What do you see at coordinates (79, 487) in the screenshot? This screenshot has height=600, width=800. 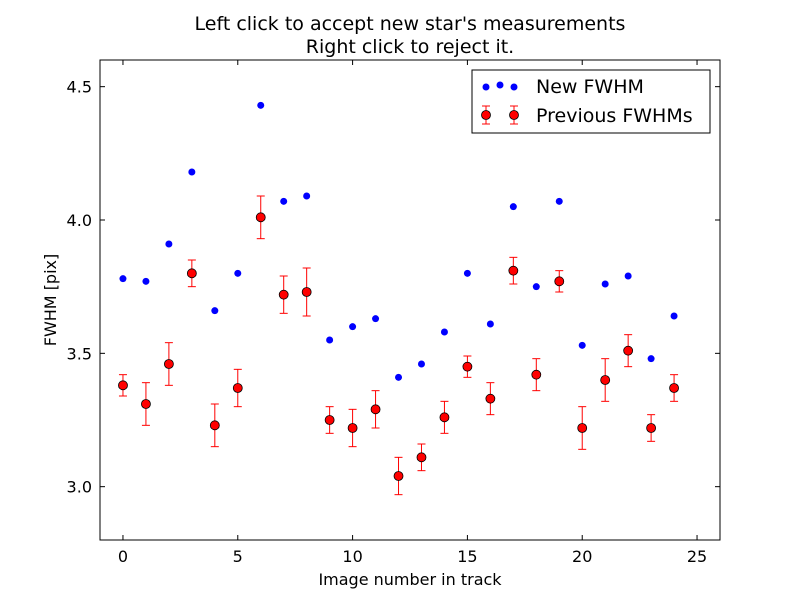 I see `y-tick-label-0: 3.0` at bounding box center [79, 487].